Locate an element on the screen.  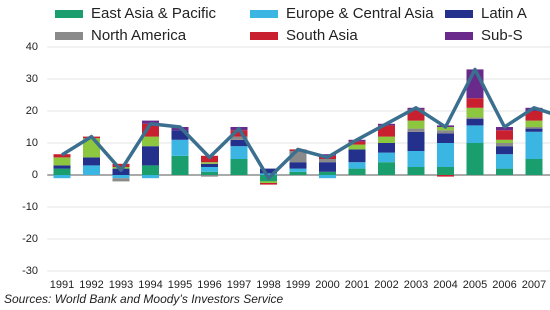
x-tick-label: 1997 is located at coordinates (239, 285).